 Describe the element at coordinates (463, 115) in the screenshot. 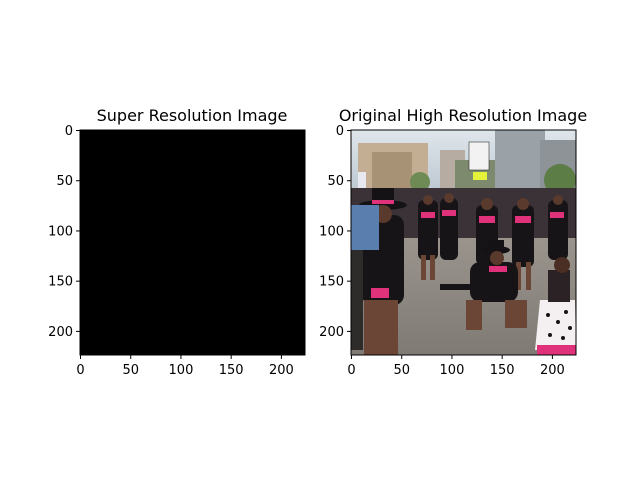

I see `panel-title: Original High Resolution Image` at that location.